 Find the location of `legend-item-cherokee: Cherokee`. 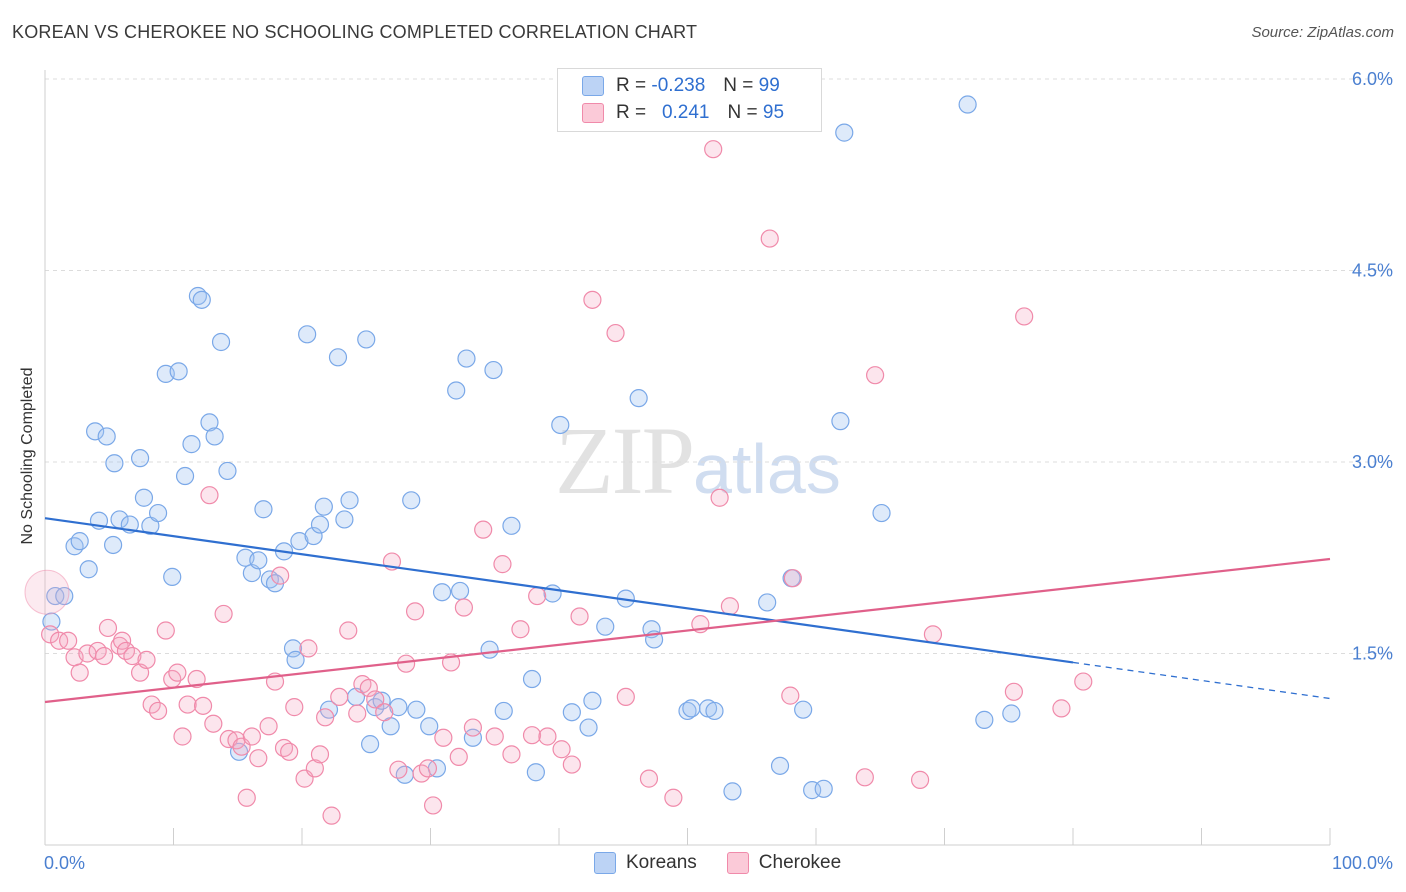

legend-item-cherokee: Cherokee is located at coordinates (784, 863).